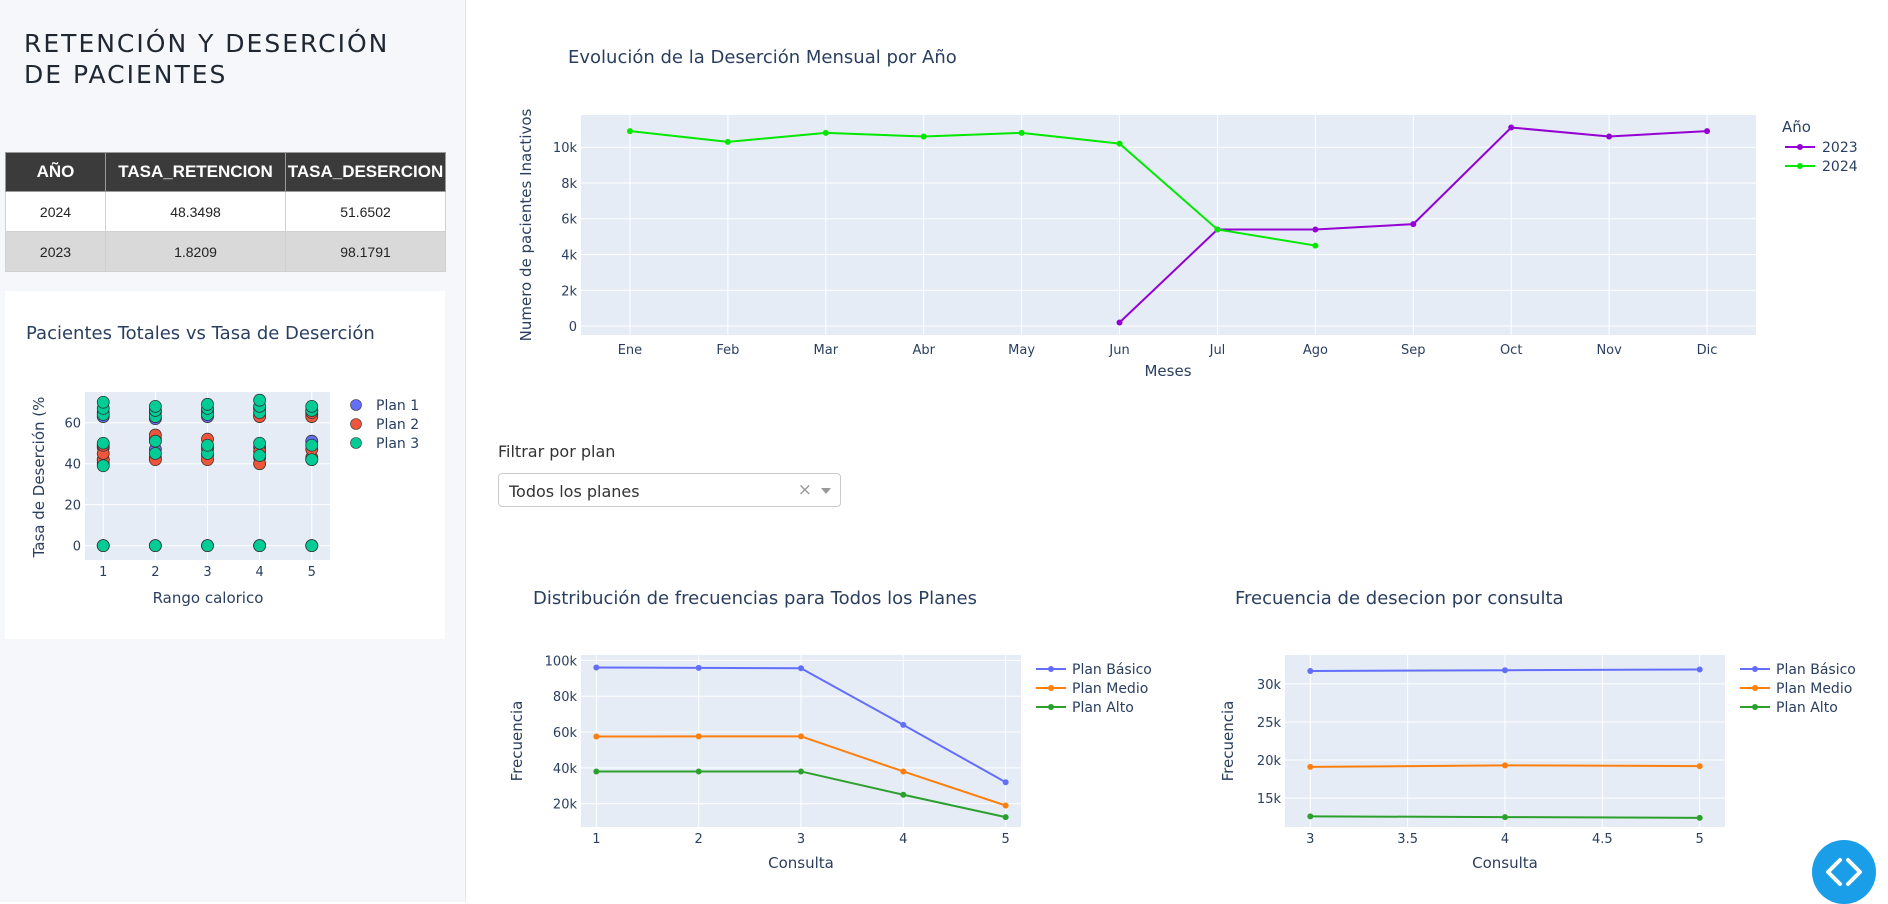  What do you see at coordinates (397, 425) in the screenshot?
I see `legend-label: Plan 2` at bounding box center [397, 425].